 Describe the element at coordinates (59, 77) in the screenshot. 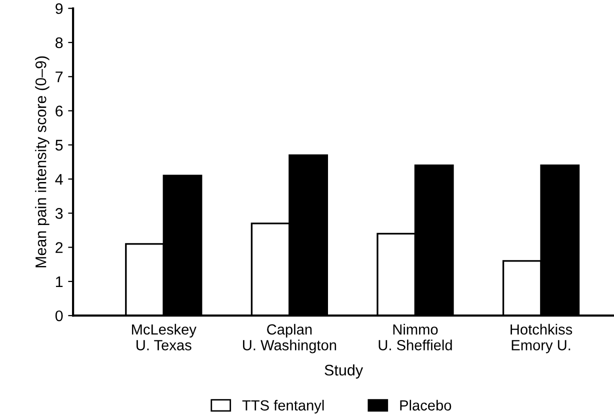

I see `y-tick-label: 7` at that location.